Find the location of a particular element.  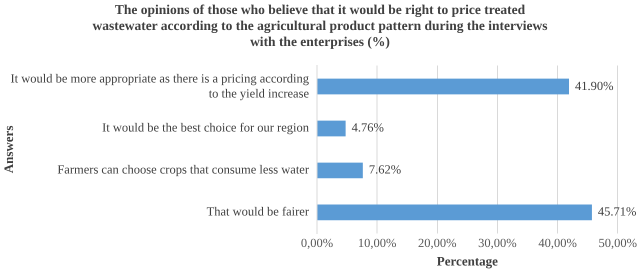

x-axis-title: Percentage is located at coordinates (467, 261).